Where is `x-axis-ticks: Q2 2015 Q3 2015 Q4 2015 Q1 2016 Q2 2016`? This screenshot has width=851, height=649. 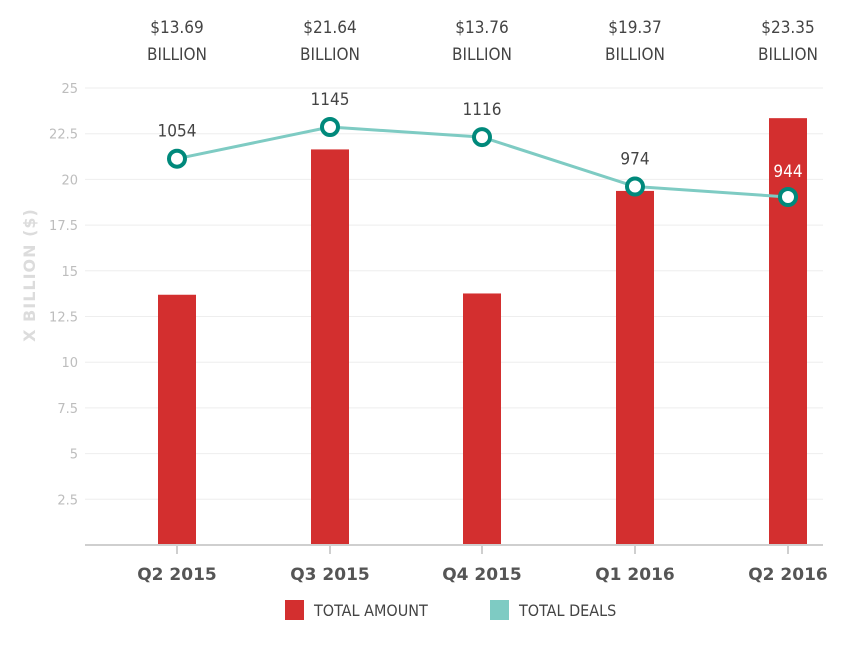
x-axis-ticks: Q2 2015 Q3 2015 Q4 2015 Q1 2016 Q2 2016 is located at coordinates (482, 565).